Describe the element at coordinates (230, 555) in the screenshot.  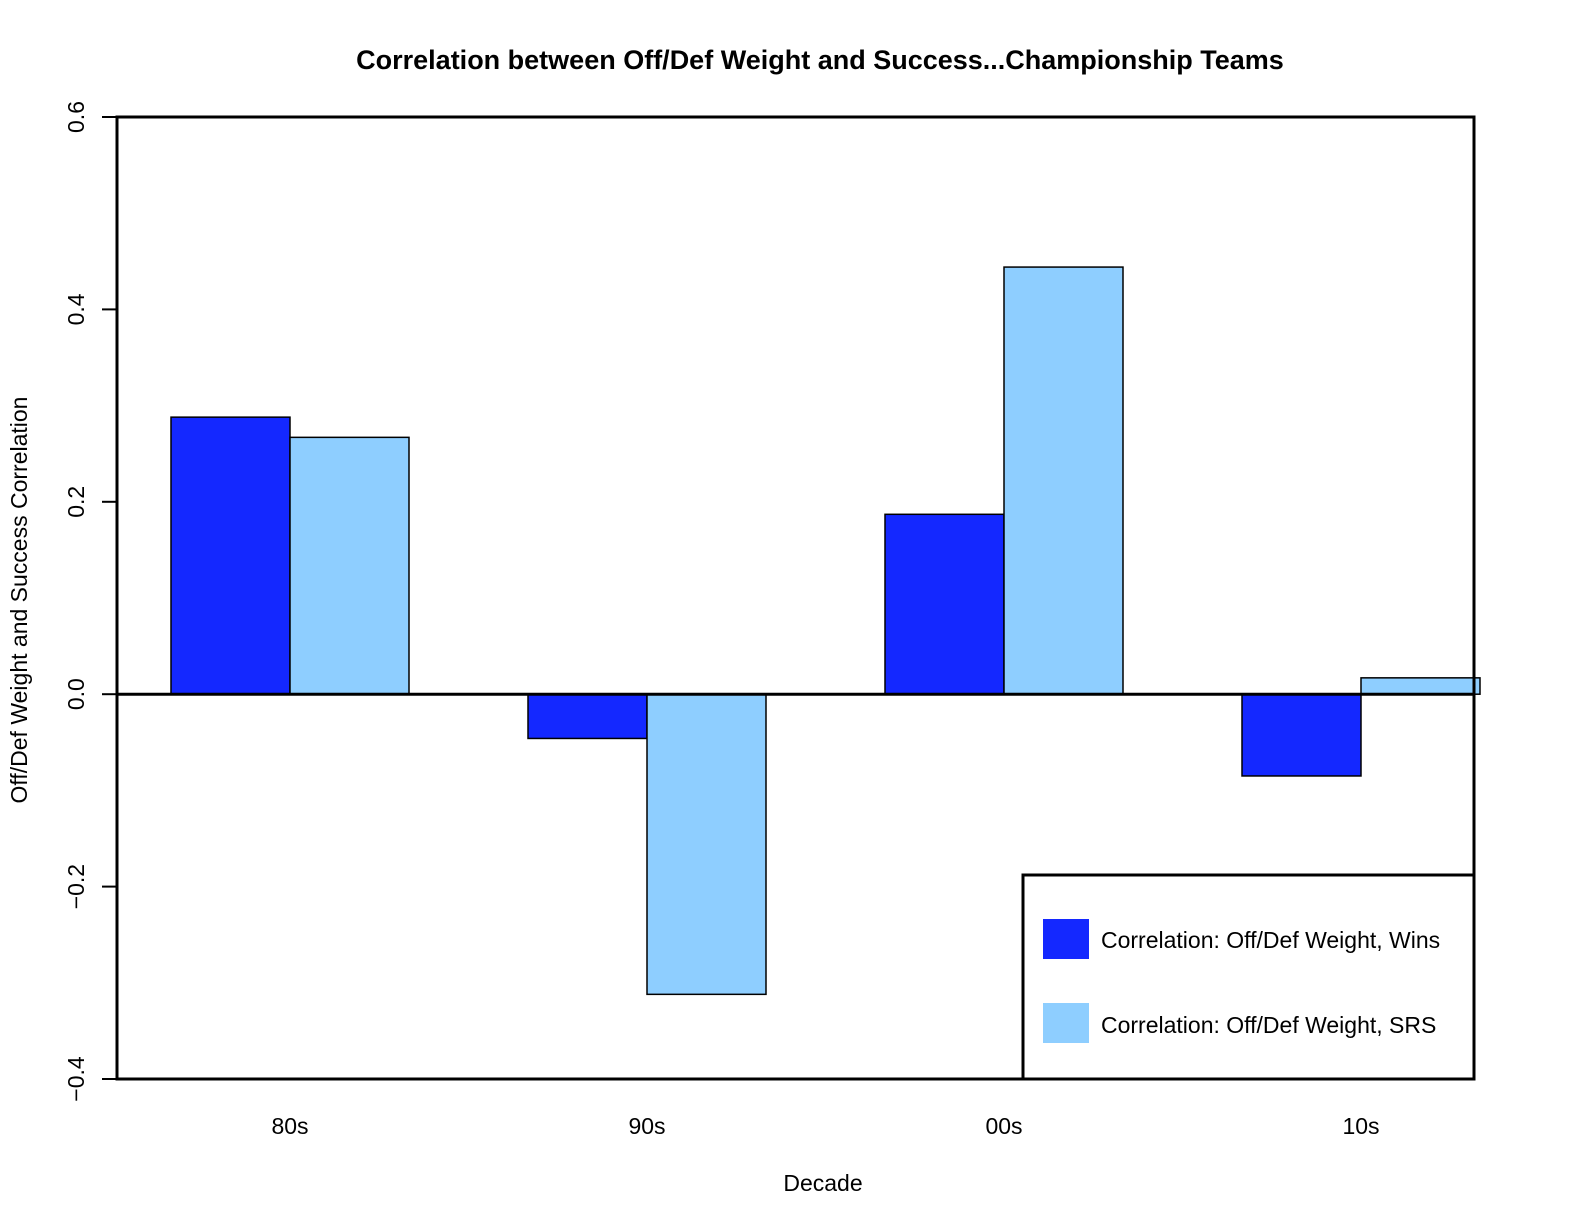
I see `bar-80s-wins` at that location.